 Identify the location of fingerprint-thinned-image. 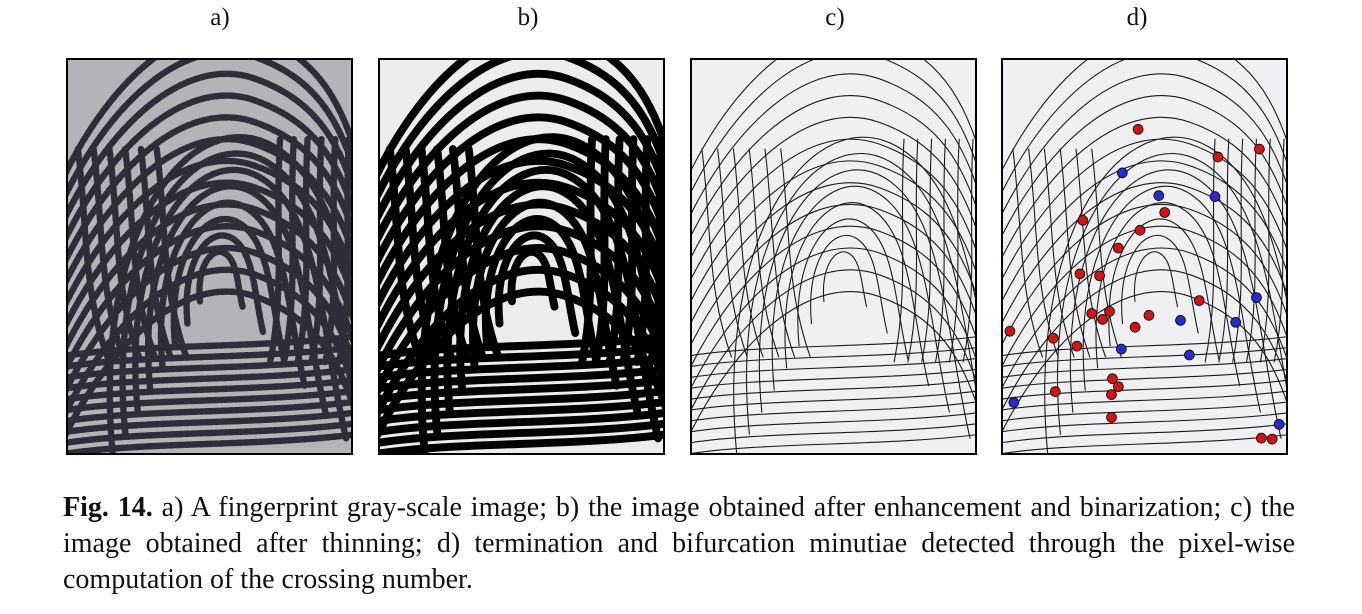
(833, 256).